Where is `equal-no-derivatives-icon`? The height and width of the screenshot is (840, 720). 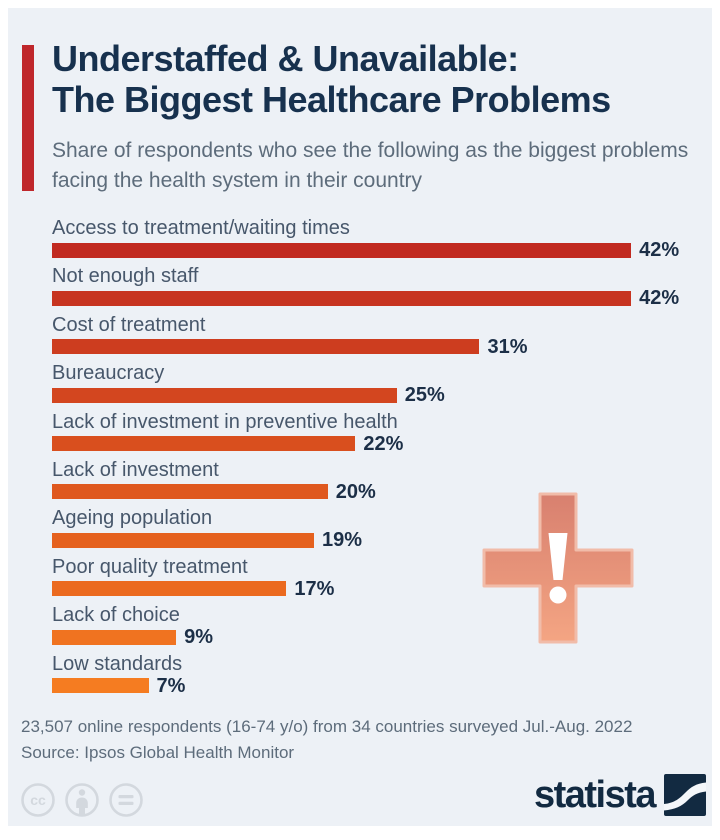
equal-no-derivatives-icon is located at coordinates (126, 800).